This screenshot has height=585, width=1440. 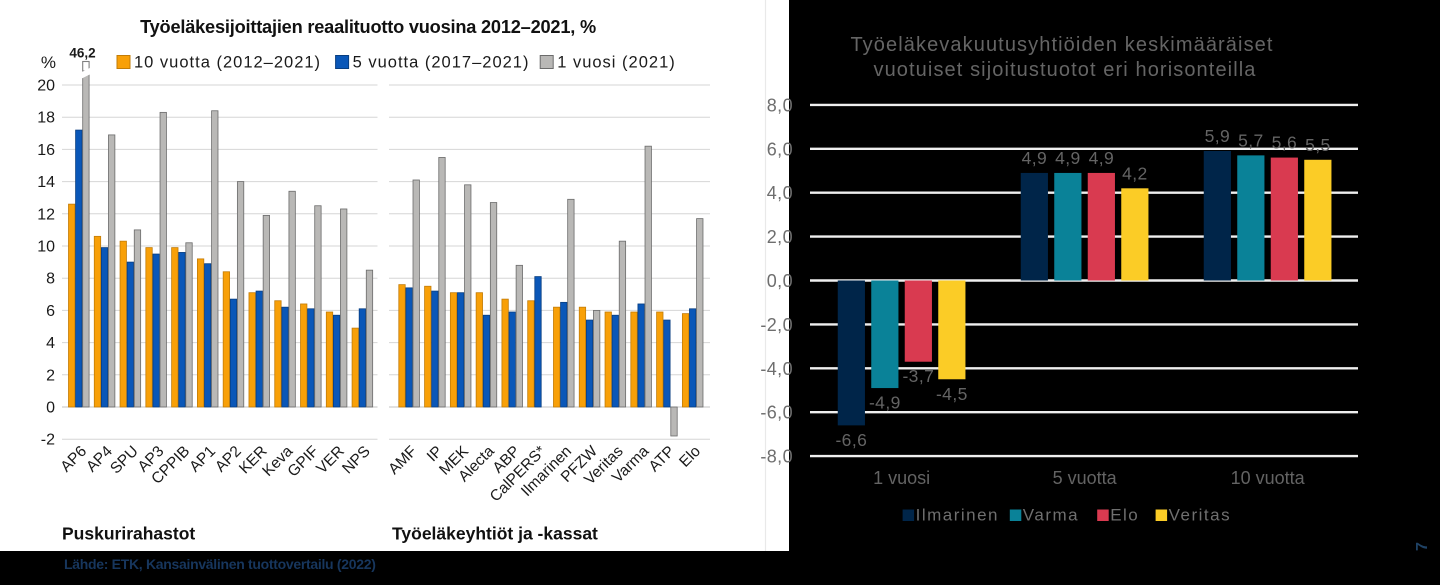 What do you see at coordinates (776, 325) in the screenshot?
I see `svg-text: -2,0` at bounding box center [776, 325].